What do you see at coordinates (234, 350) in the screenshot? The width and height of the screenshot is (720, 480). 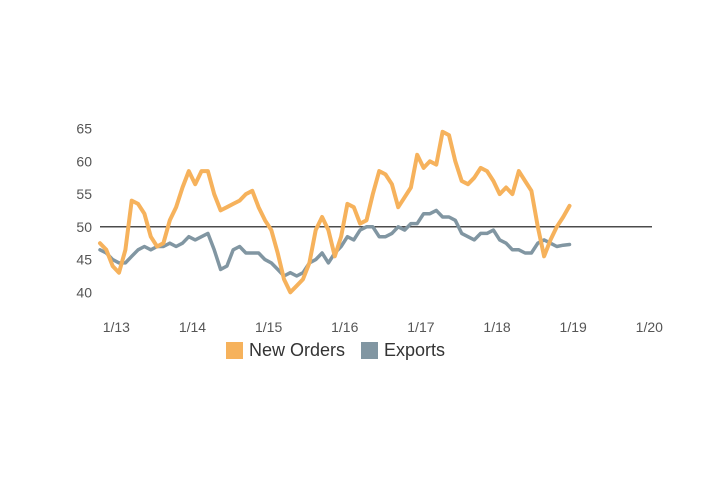 I see `legend-swatch-new-orders` at bounding box center [234, 350].